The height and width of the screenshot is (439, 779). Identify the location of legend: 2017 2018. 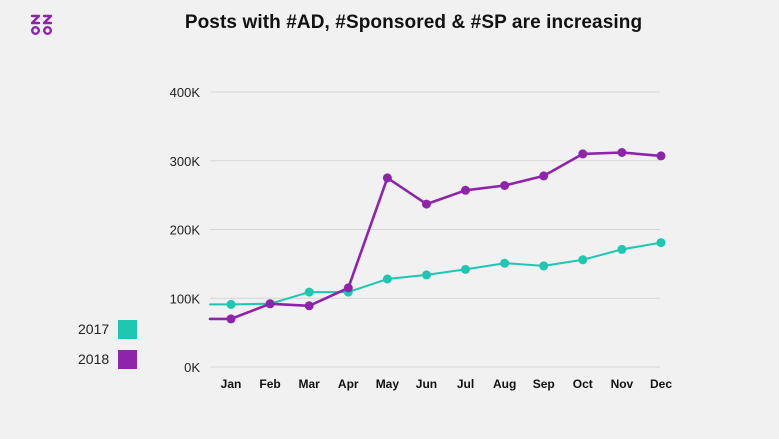
(107, 348).